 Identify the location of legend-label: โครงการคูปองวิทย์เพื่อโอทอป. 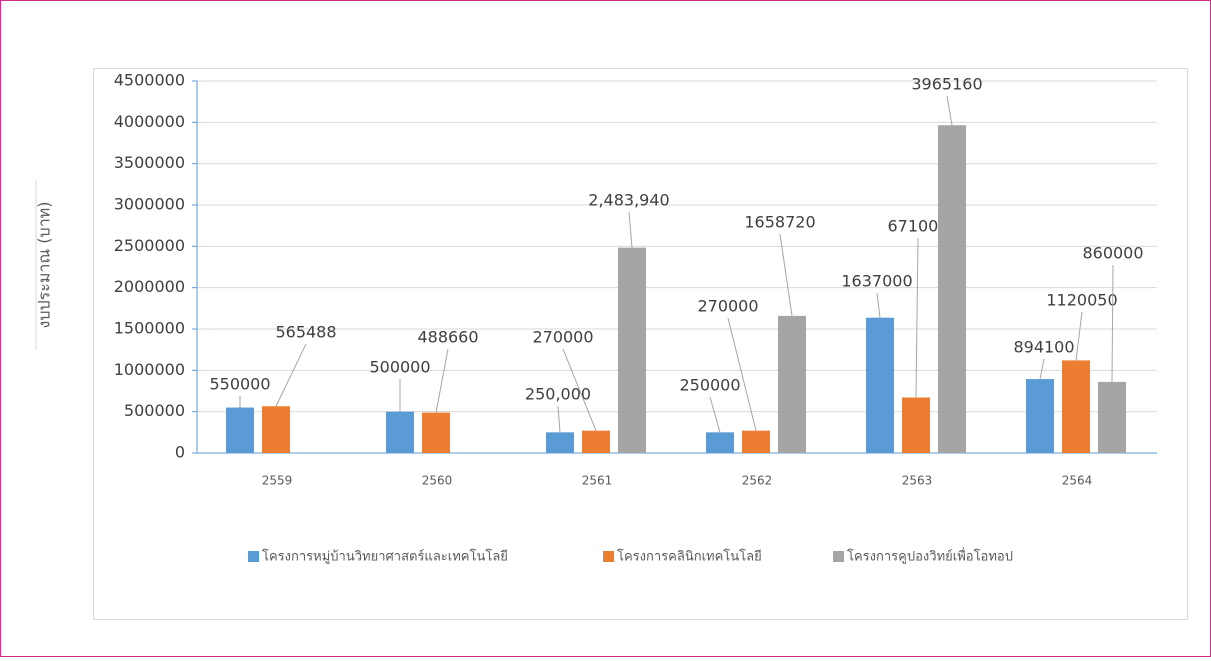
(930, 556).